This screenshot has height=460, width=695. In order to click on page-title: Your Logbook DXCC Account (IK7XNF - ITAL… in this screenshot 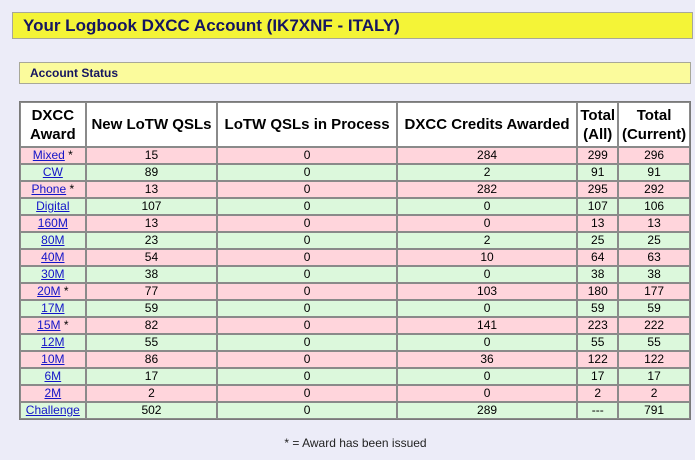, I will do `click(352, 25)`.